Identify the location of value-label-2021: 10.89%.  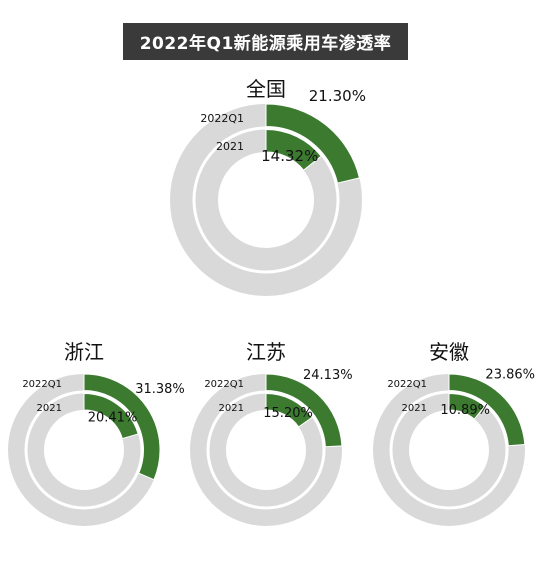
(465, 410).